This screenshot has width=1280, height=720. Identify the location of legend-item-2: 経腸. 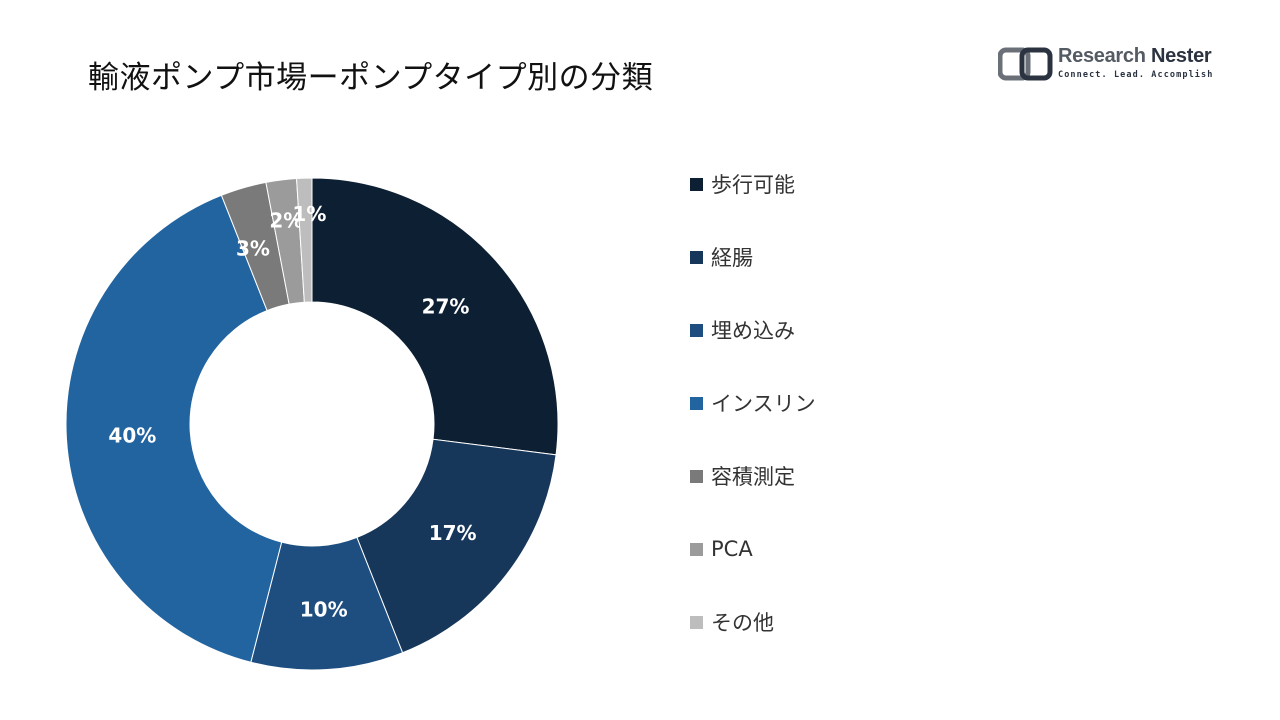
(721, 257).